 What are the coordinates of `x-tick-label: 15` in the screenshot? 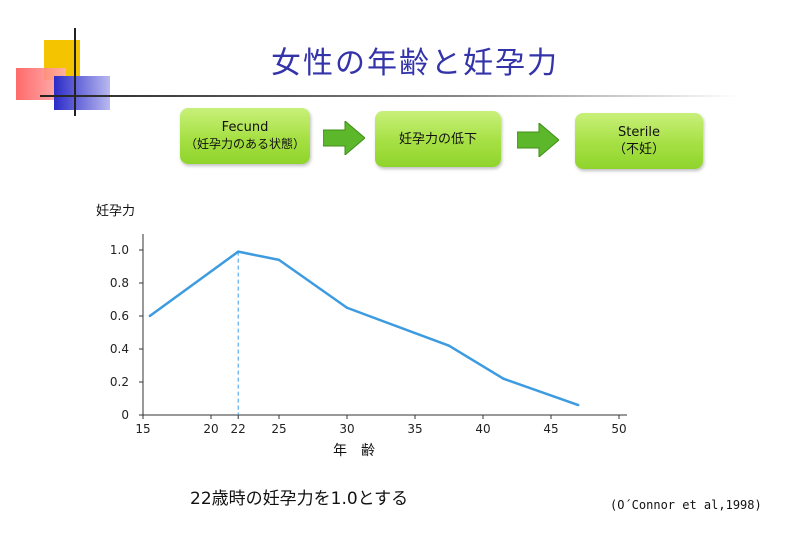 It's located at (142, 429).